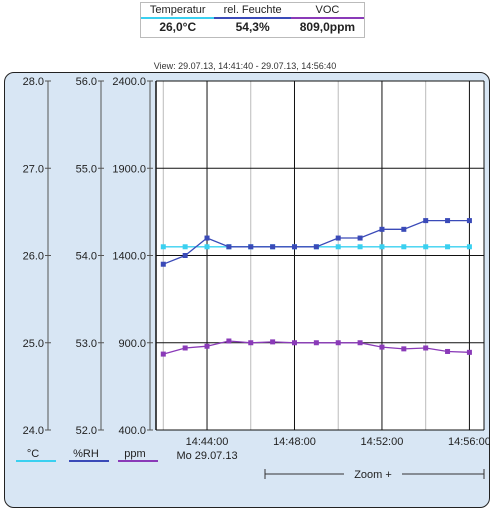 The height and width of the screenshot is (508, 490). Describe the element at coordinates (33, 431) in the screenshot. I see `y-tick-label-temp: 24.0` at that location.